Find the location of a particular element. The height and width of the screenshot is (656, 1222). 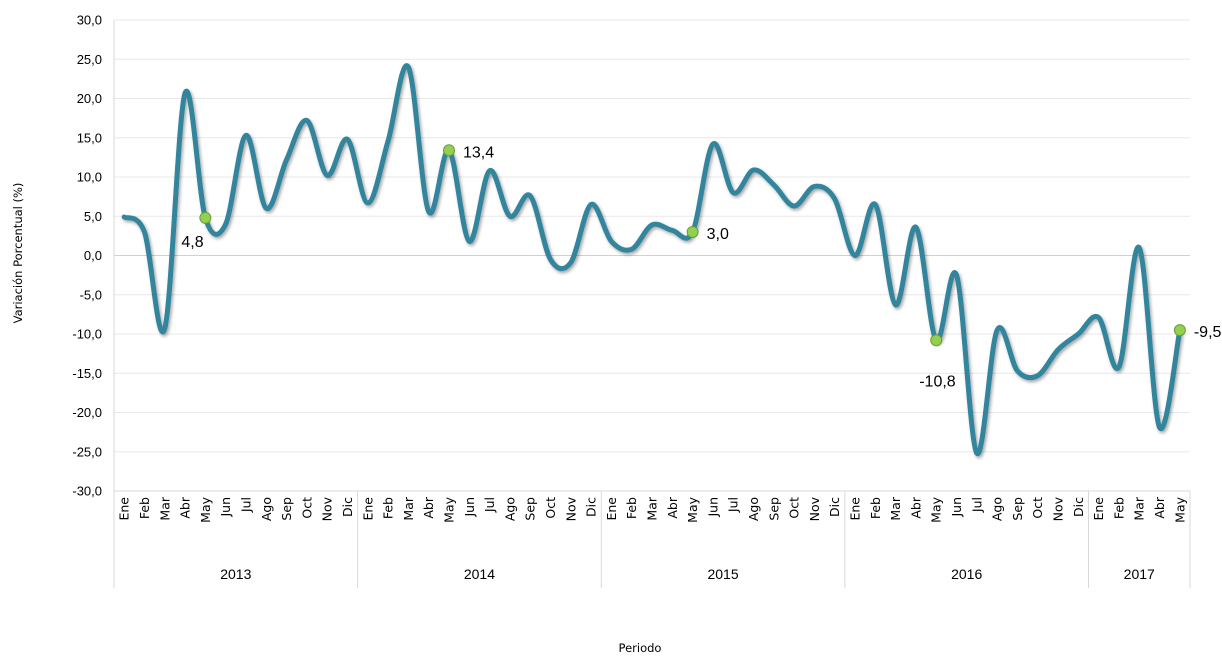

y-tick-label: 5,0 is located at coordinates (93, 216).